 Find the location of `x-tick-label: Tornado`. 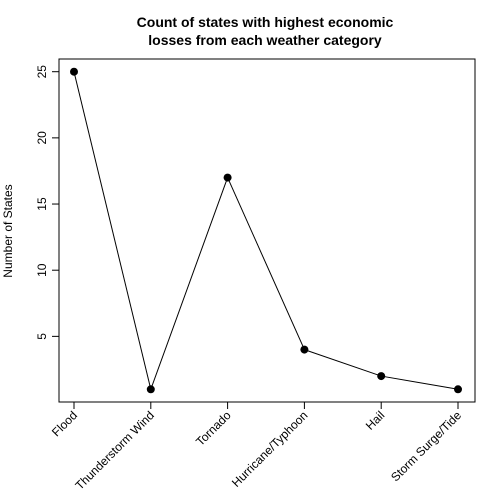

x-tick-label: Tornado is located at coordinates (213, 428).